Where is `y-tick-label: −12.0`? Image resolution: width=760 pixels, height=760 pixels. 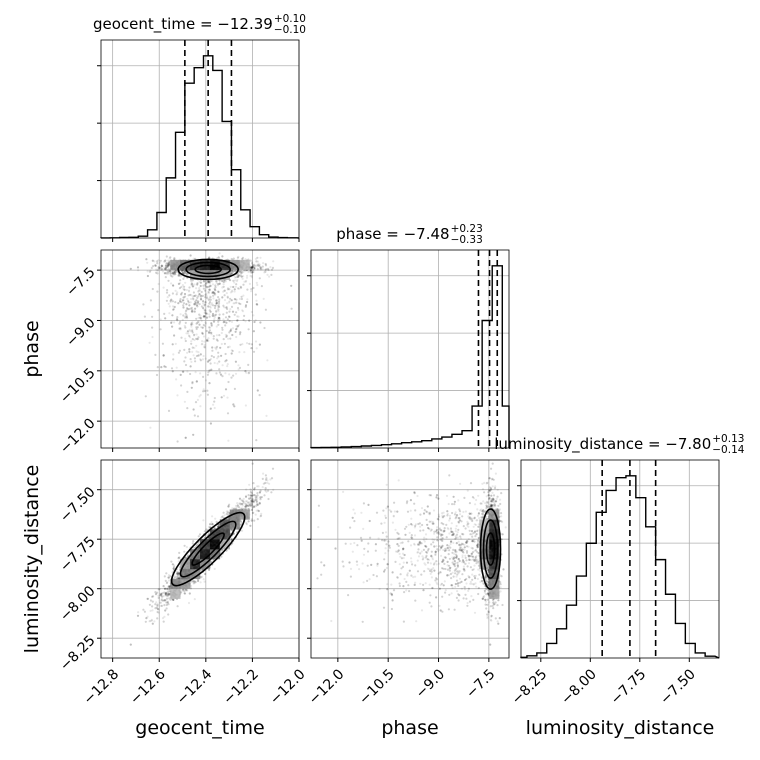 y-tick-label: −12.0 is located at coordinates (78, 436).